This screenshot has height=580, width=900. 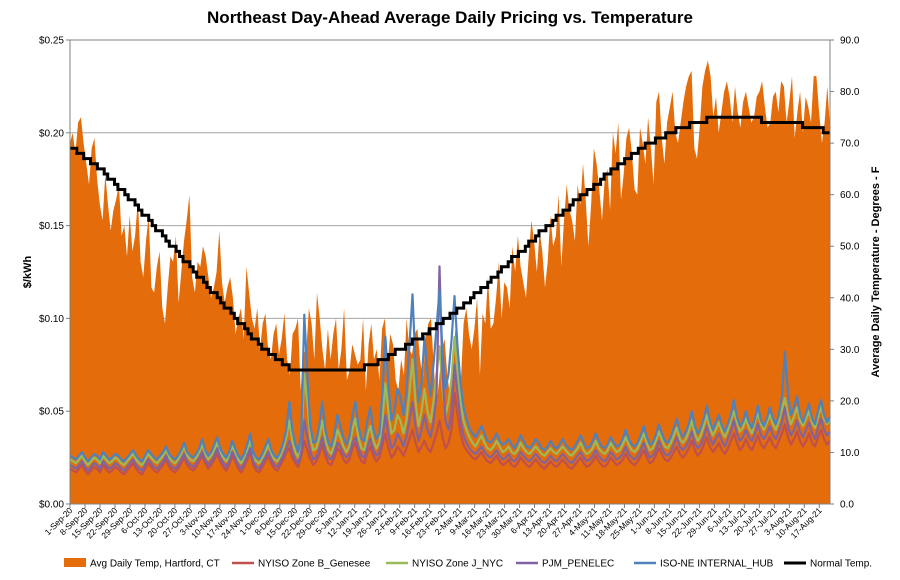 What do you see at coordinates (75, 562) in the screenshot?
I see `legend-swatch` at bounding box center [75, 562].